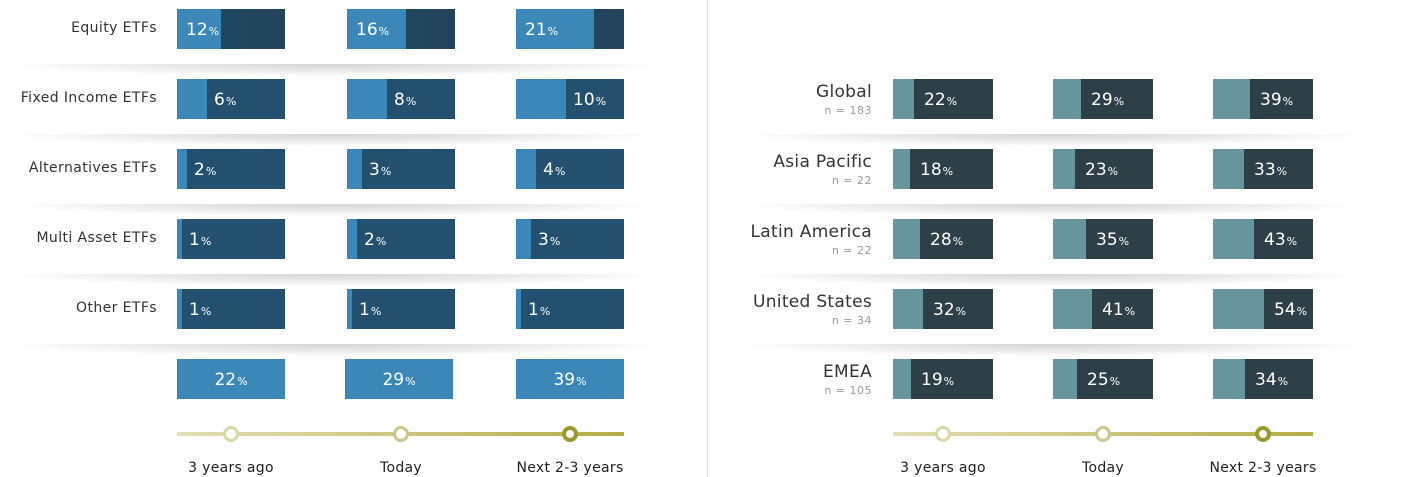 The width and height of the screenshot is (1408, 477). I want to click on allocation-bar: 2%, so click(401, 239).